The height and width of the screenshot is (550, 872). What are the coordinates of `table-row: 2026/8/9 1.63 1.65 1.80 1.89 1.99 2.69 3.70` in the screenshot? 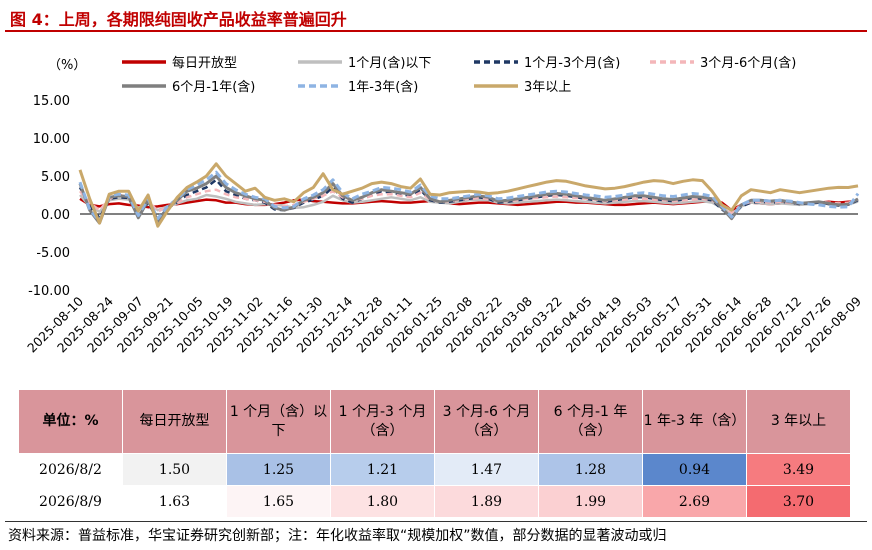 It's located at (434, 501).